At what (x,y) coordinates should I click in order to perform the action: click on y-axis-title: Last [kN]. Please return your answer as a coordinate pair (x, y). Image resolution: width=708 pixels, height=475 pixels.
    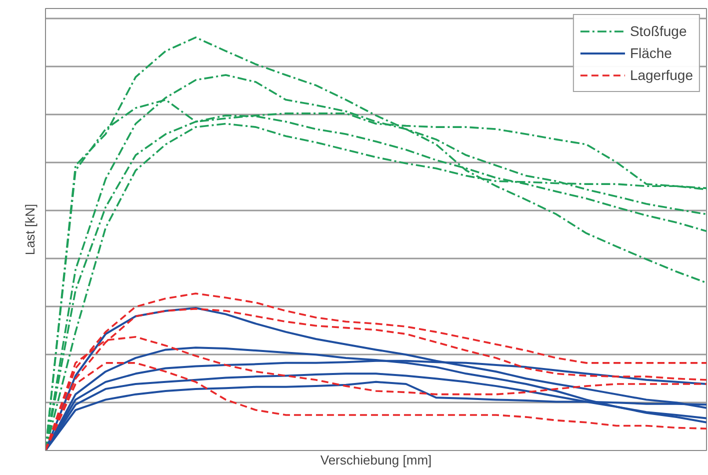
    Looking at the image, I should click on (30, 230).